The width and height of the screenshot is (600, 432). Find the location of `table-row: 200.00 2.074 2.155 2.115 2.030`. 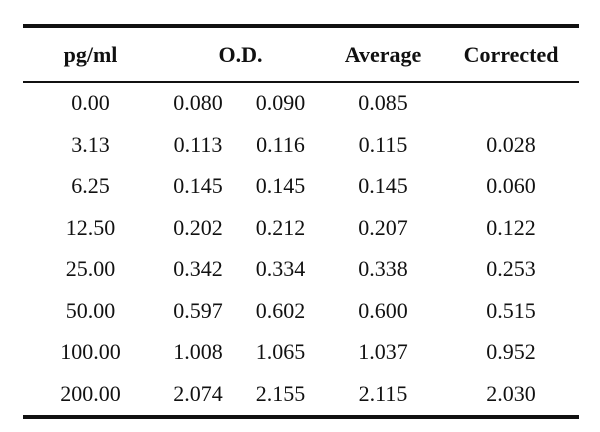

table-row: 200.00 2.074 2.155 2.115 2.030 is located at coordinates (301, 394).